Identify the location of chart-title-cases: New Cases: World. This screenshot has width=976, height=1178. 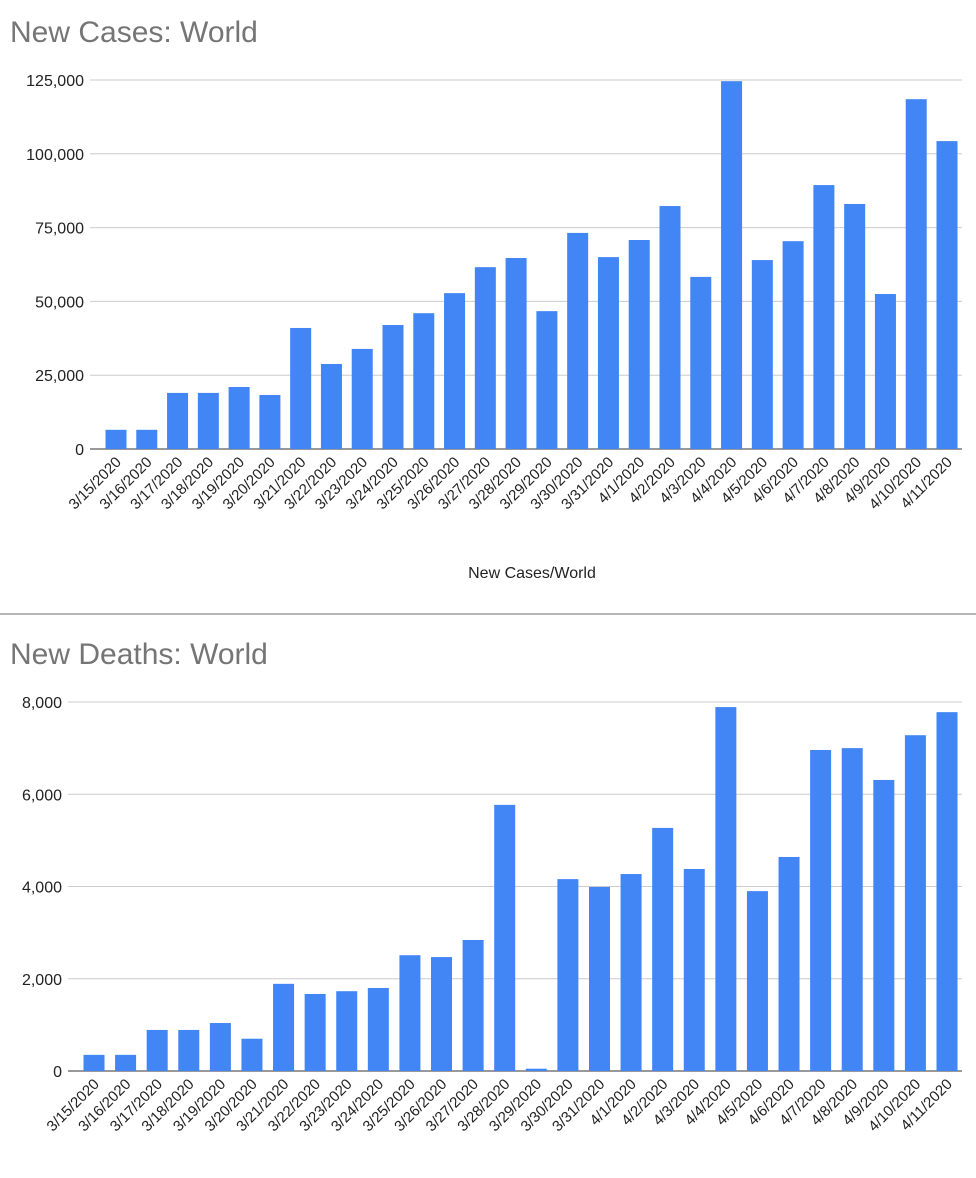
(134, 32).